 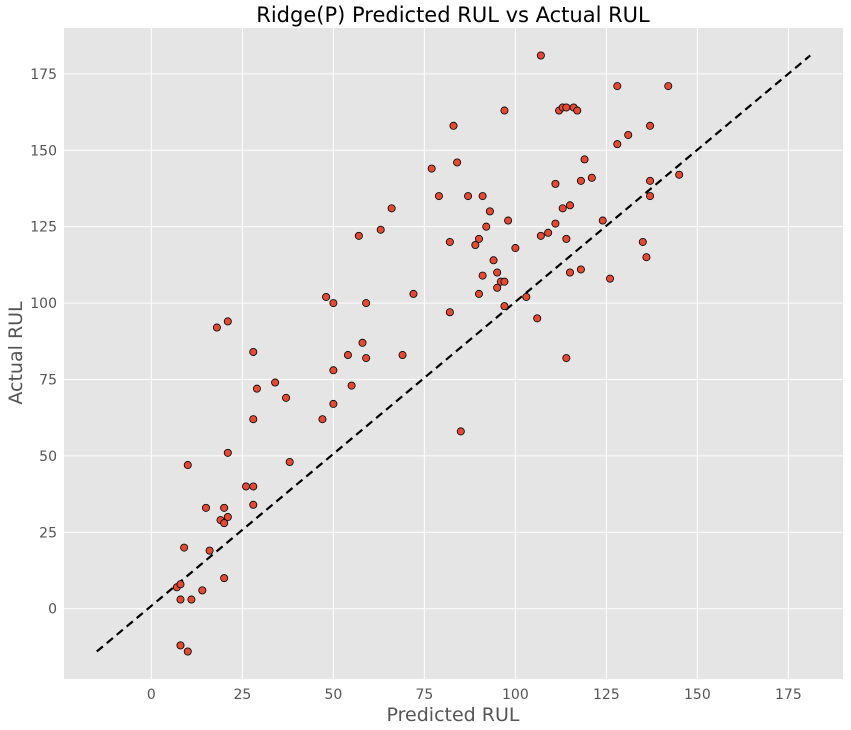 What do you see at coordinates (43, 304) in the screenshot?
I see `y-tick-label: 100` at bounding box center [43, 304].